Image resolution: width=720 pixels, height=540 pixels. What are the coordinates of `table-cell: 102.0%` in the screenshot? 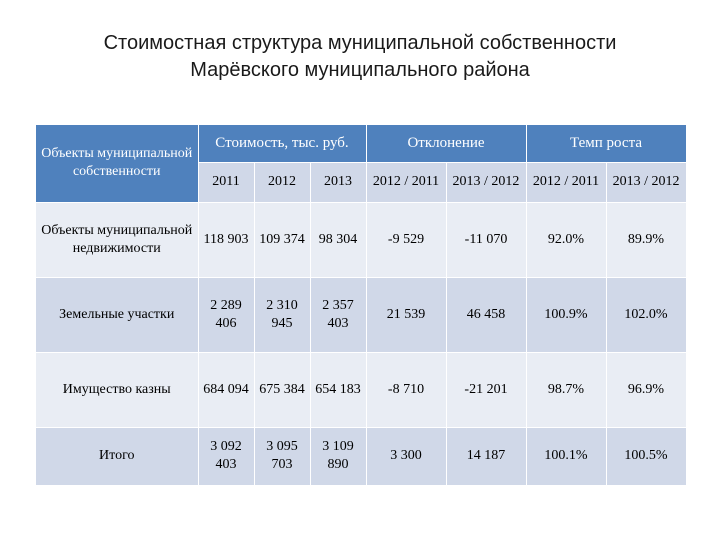 It's located at (646, 315).